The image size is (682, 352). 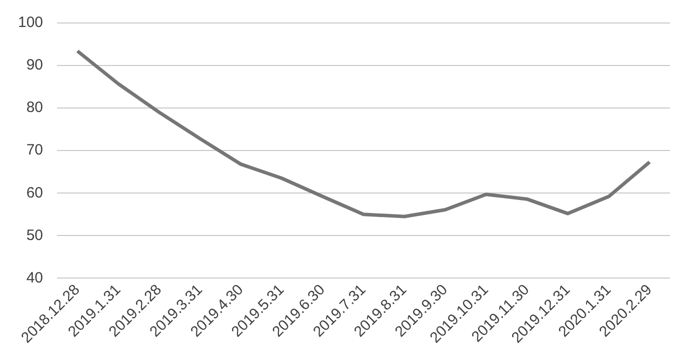 I want to click on y-tick-label: 50, so click(x=35, y=235).